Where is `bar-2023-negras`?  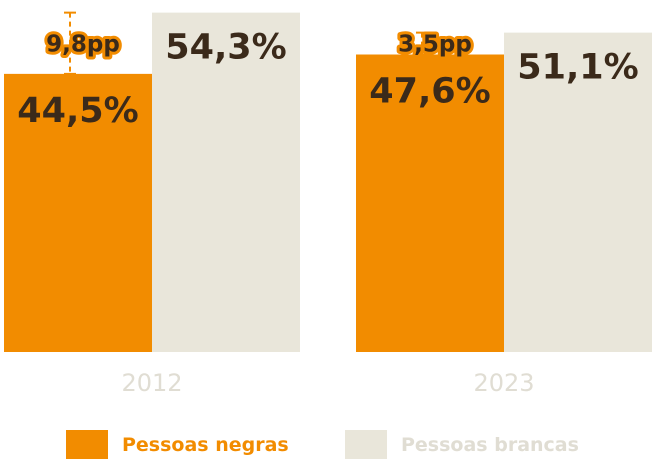
bar-2023-negras is located at coordinates (430, 203).